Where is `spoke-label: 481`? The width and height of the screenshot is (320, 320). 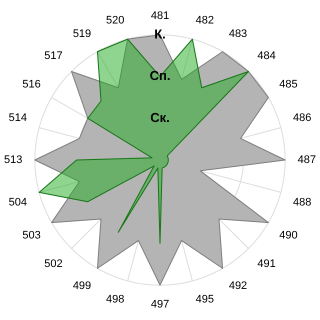
spoke-label: 481 is located at coordinates (160, 16).